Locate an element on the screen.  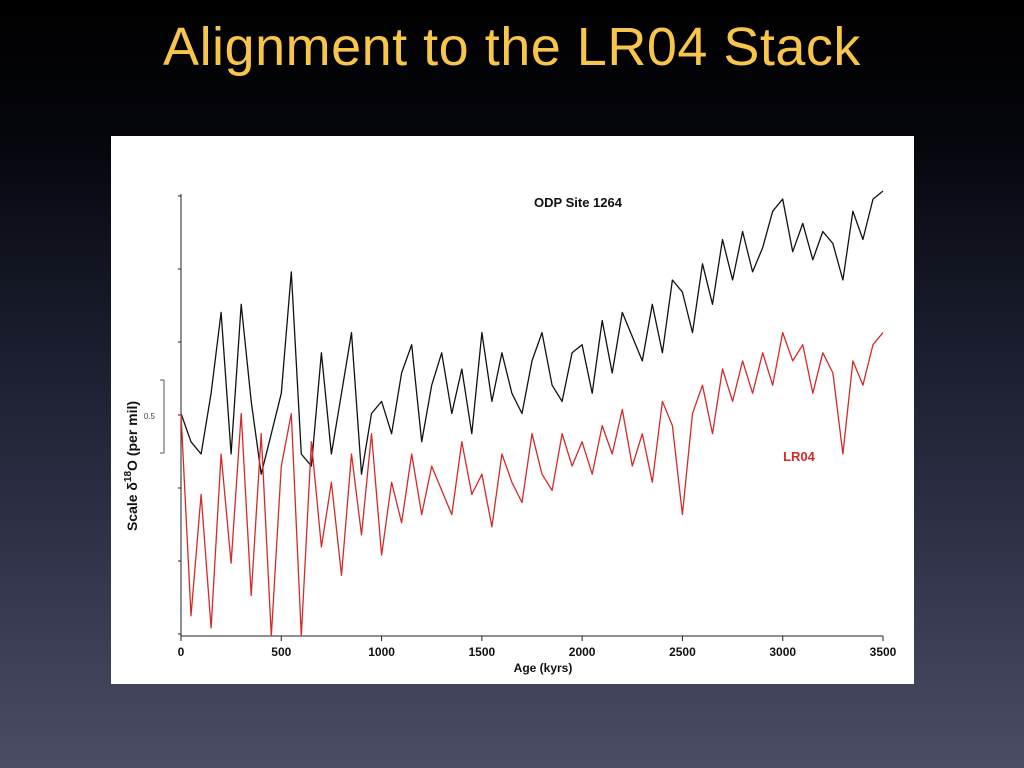
scale-bar-label: 0.5 is located at coordinates (150, 416).